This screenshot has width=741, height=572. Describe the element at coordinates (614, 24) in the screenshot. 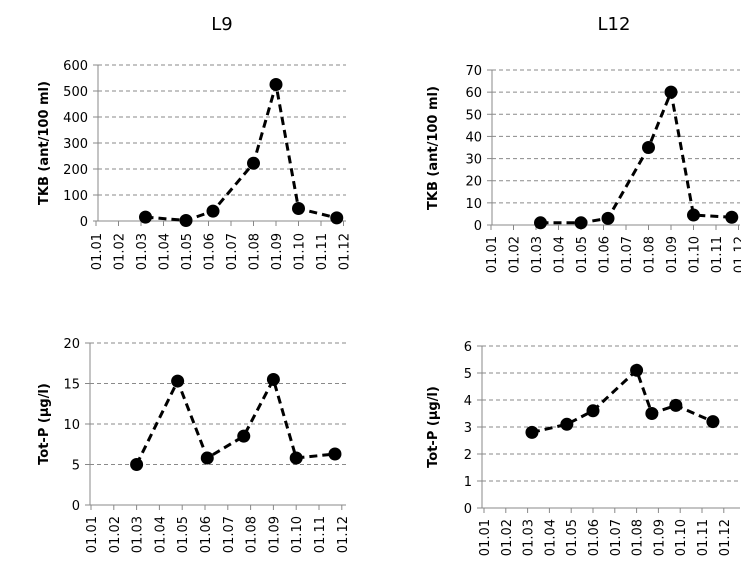

I see `chart-title: L12` at that location.